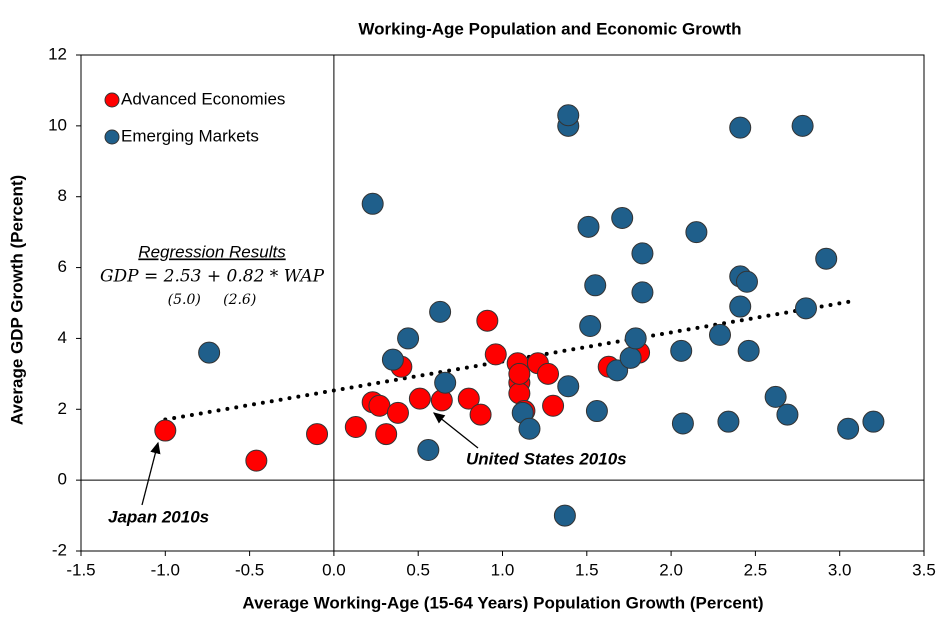 This screenshot has height=621, width=945. What do you see at coordinates (59, 549) in the screenshot?
I see `y-tick-label: -2` at bounding box center [59, 549].